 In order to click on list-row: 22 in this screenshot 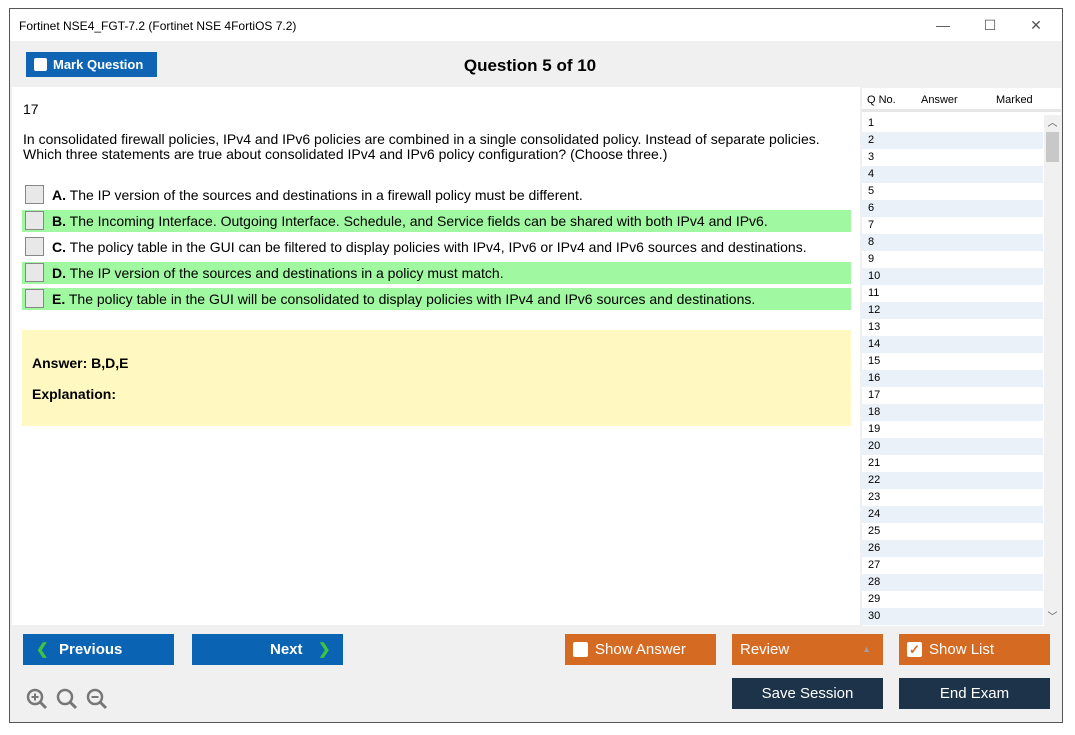, I will do `click(952, 480)`.